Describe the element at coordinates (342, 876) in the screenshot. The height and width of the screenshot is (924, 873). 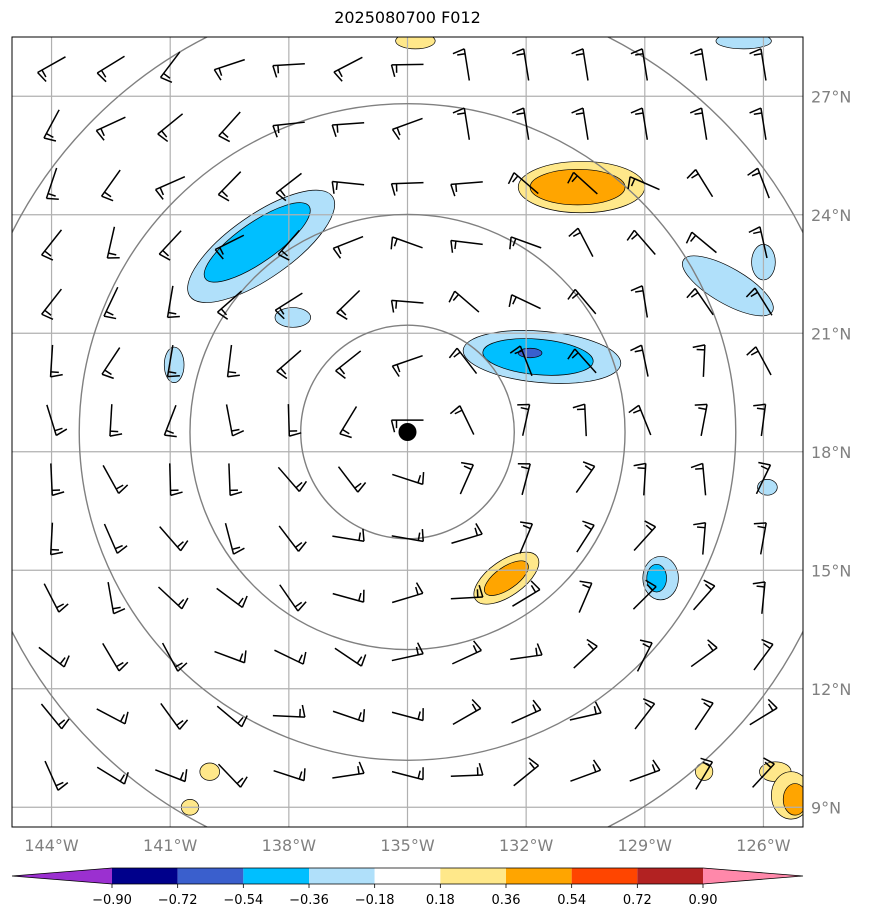
I see `colorbar-swatch` at that location.